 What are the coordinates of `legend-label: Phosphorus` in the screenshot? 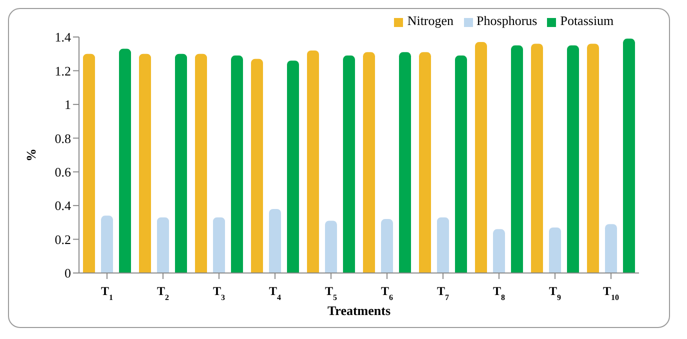 It's located at (507, 20).